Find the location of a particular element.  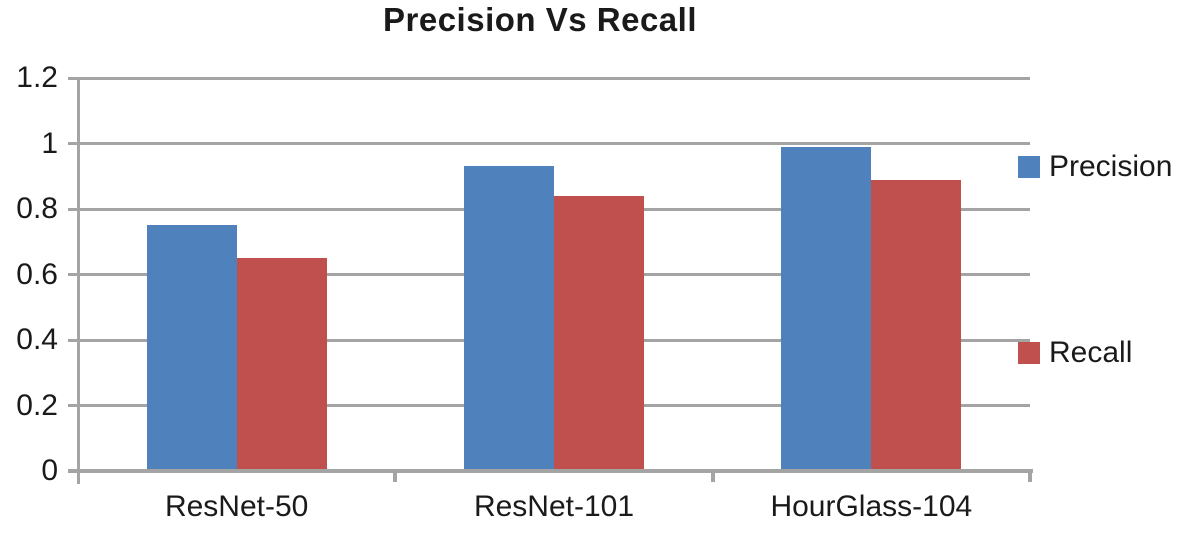

y-axis-tick-label: 1 is located at coordinates (49, 143).